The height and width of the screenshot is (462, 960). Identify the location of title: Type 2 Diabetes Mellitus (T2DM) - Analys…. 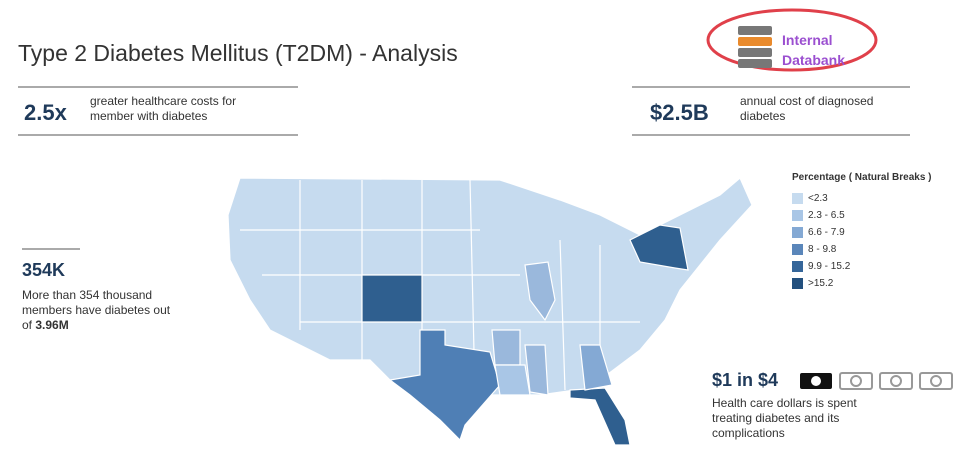
(238, 53).